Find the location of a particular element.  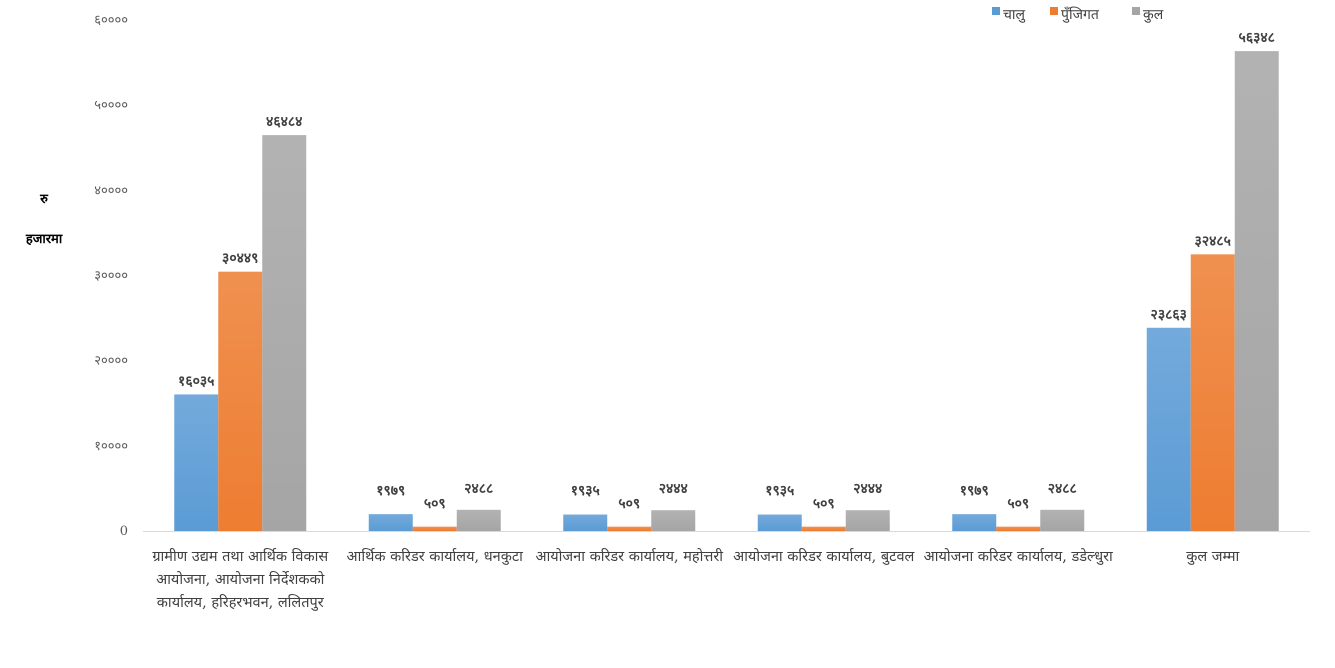

legend-label: कुल is located at coordinates (1153, 15).